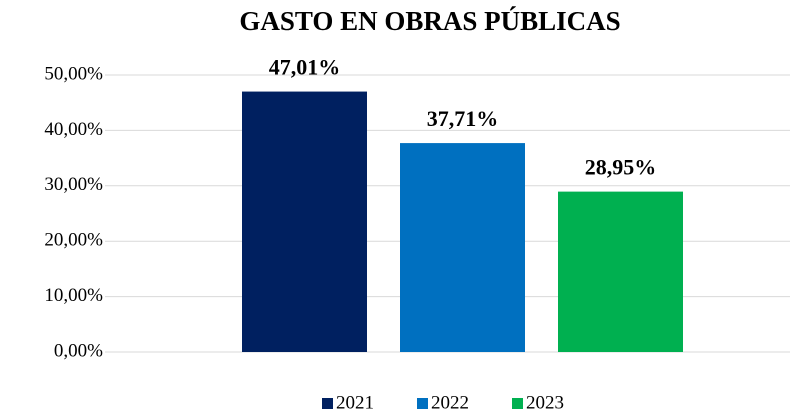 The height and width of the screenshot is (414, 808). Describe the element at coordinates (621, 167) in the screenshot. I see `value-label: 28,95%` at that location.